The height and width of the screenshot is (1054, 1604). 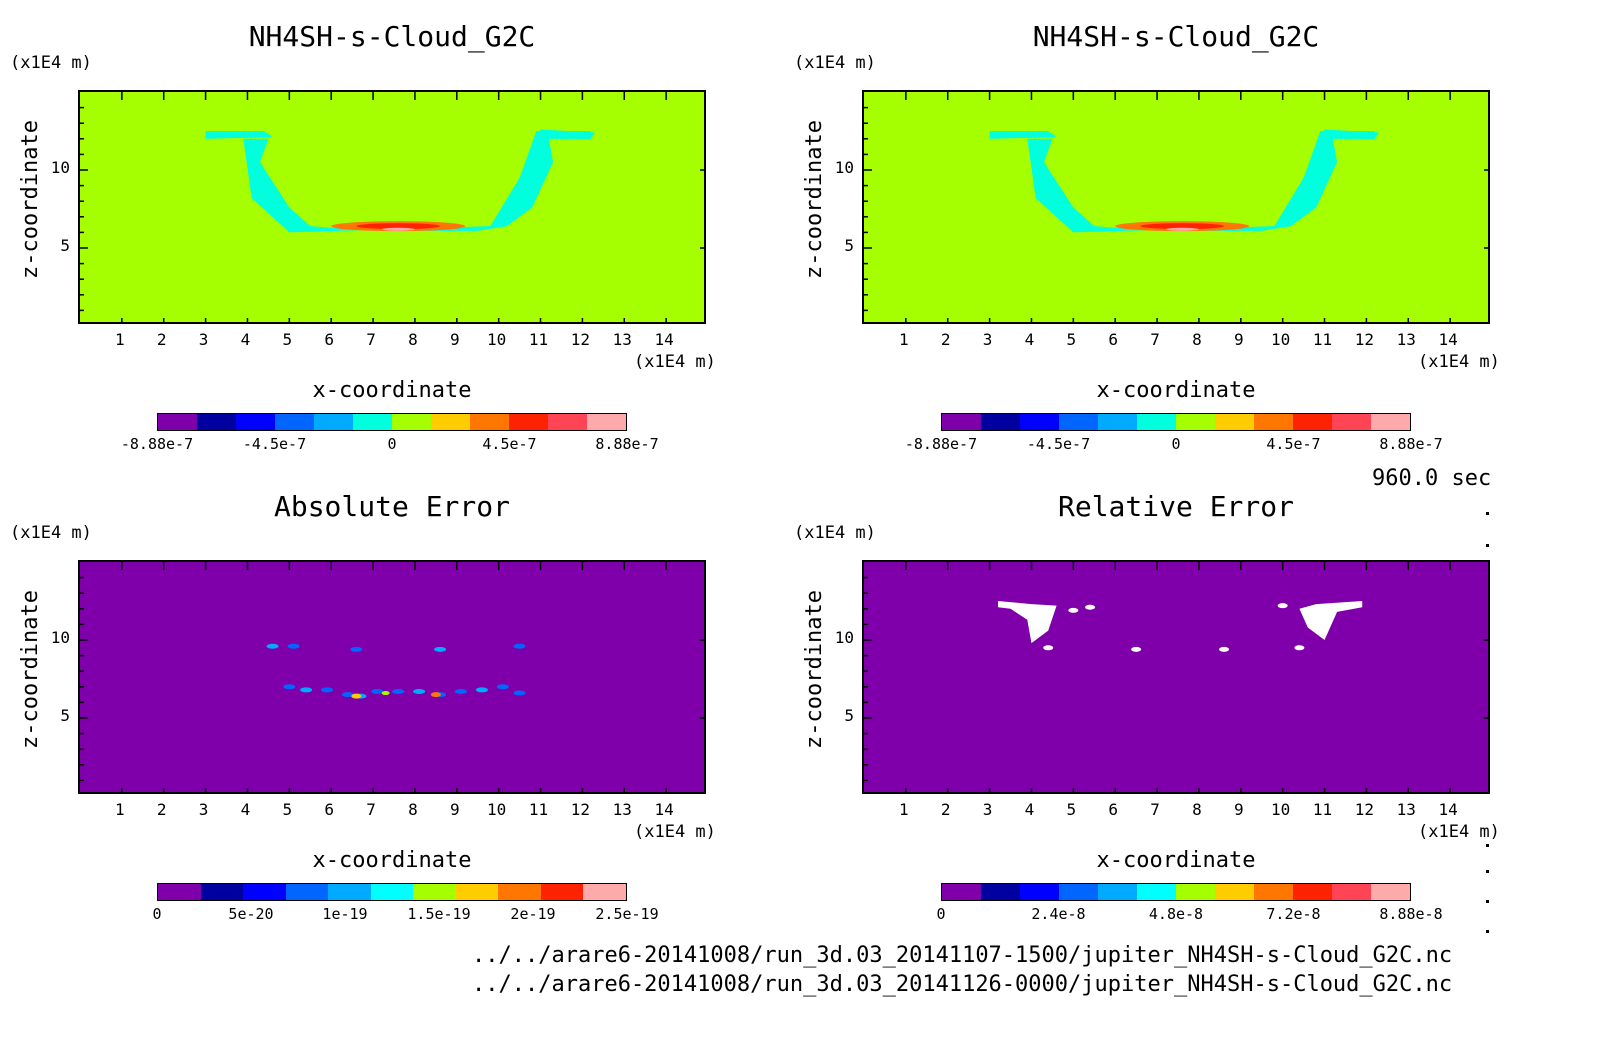 I want to click on x-tick-label: 7, so click(x=371, y=339).